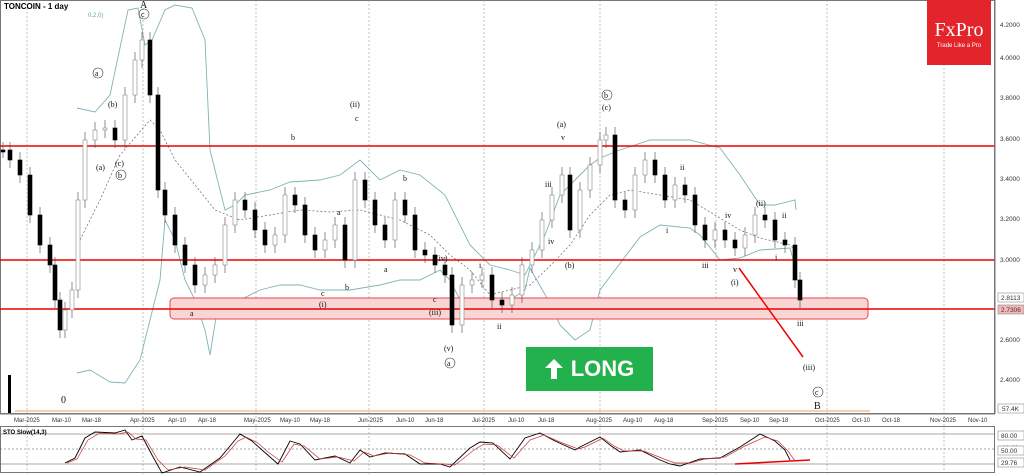  I want to click on svg-text: B, so click(817, 406).